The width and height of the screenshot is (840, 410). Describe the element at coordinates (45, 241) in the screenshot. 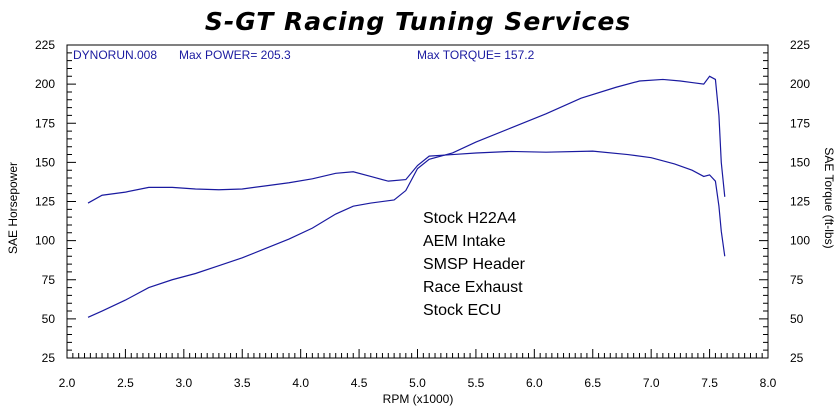

I see `left-y-tick-label: 100` at that location.